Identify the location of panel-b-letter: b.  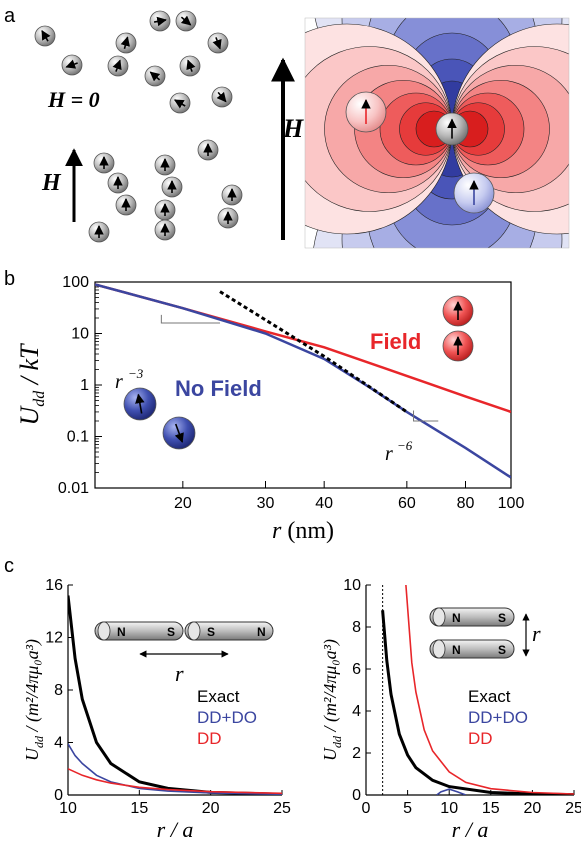
(9, 279).